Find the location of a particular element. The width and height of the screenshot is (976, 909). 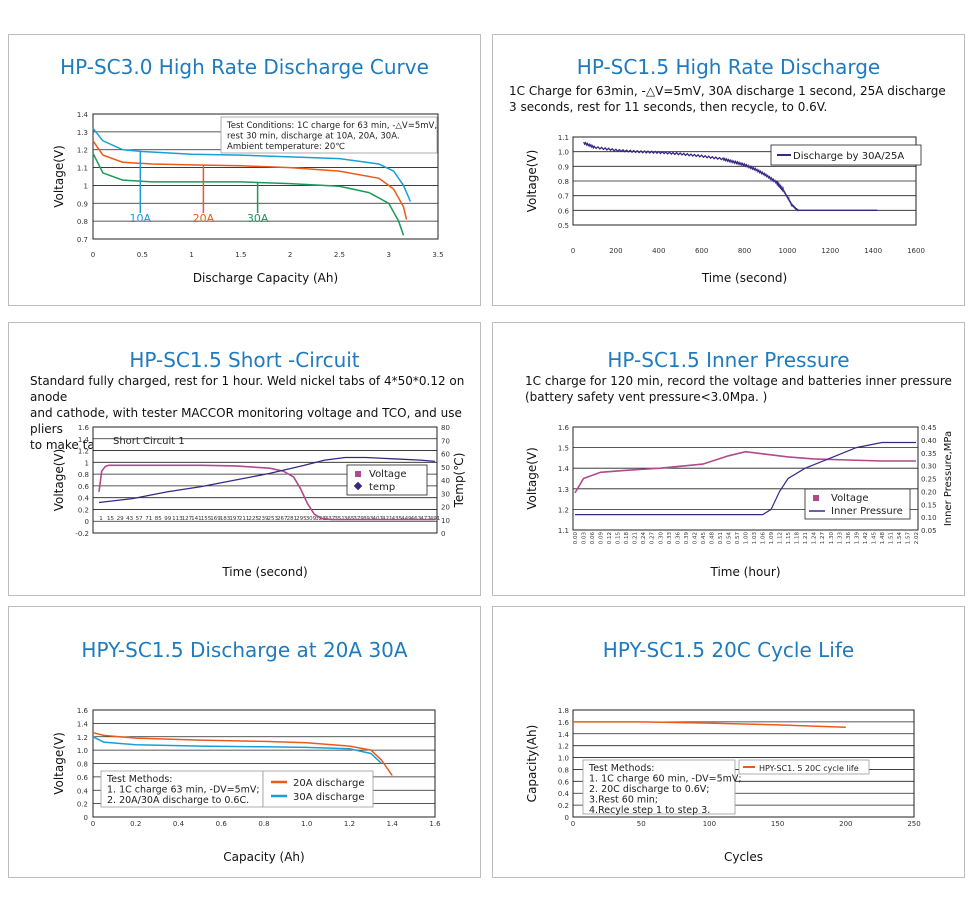

series-line-30a is located at coordinates (248, 194).